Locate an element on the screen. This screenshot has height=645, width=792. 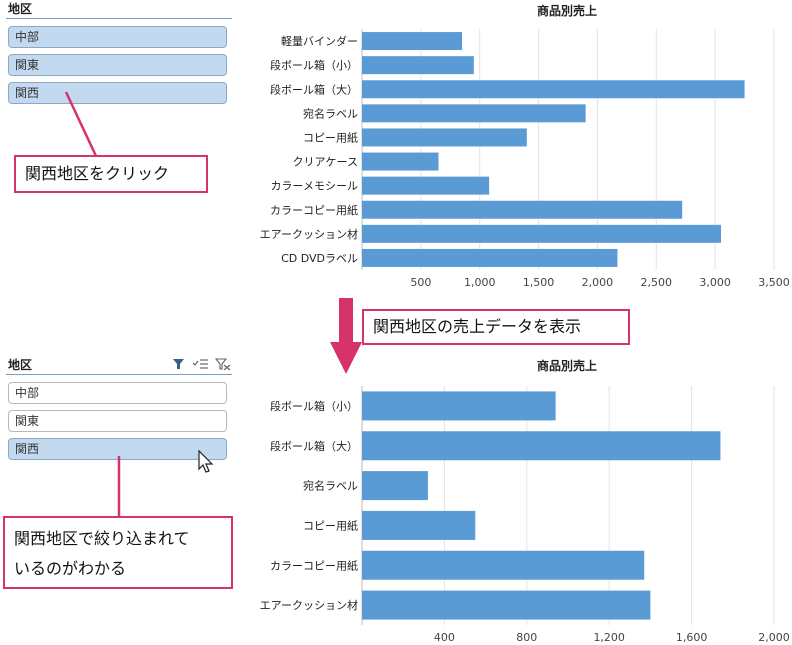
down-arrow-icon is located at coordinates (346, 336).